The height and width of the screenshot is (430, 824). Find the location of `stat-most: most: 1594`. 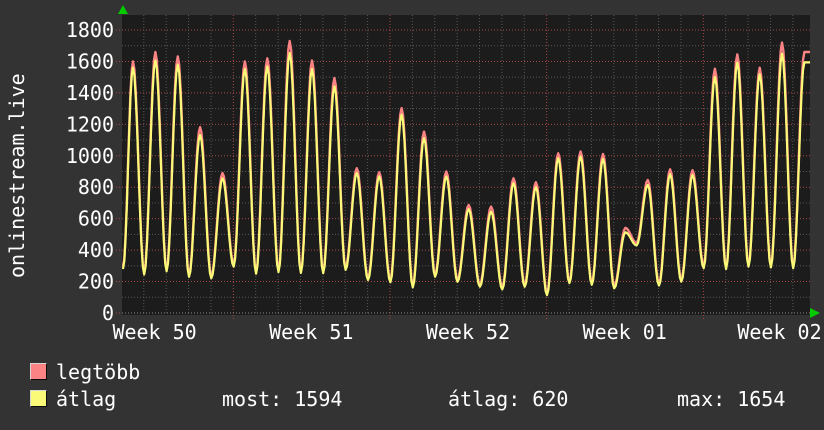

stat-most: most: 1594 is located at coordinates (282, 399).